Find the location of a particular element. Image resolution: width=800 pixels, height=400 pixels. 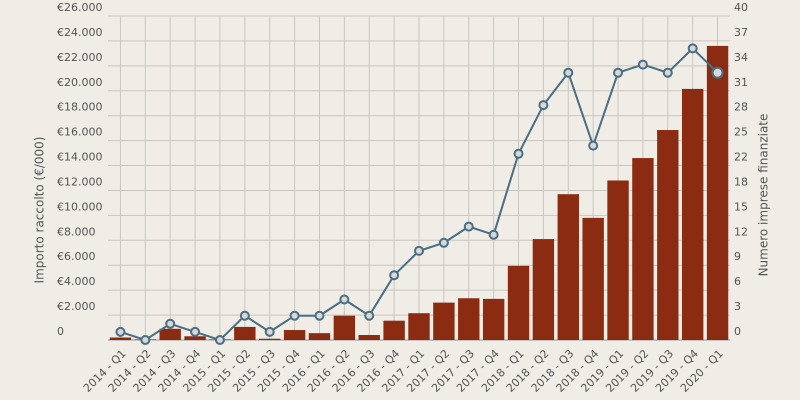

y-tick-label: €26.000 is located at coordinates (80, 7).